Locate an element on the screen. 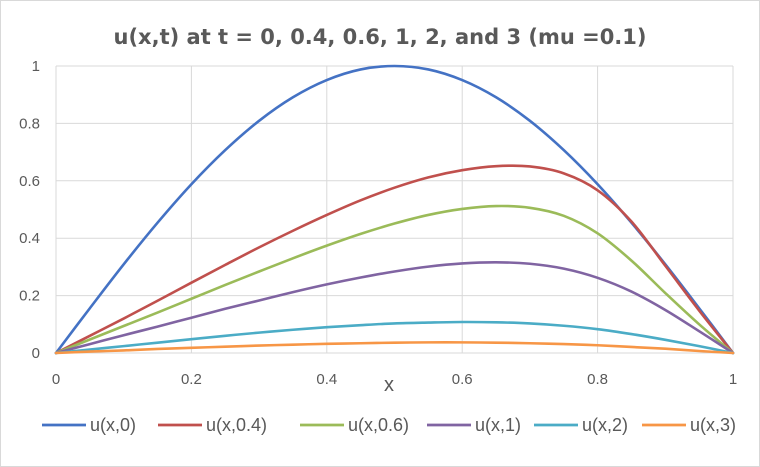 Image resolution: width=760 pixels, height=467 pixels. y-tick-label: 0.6 is located at coordinates (29, 181).